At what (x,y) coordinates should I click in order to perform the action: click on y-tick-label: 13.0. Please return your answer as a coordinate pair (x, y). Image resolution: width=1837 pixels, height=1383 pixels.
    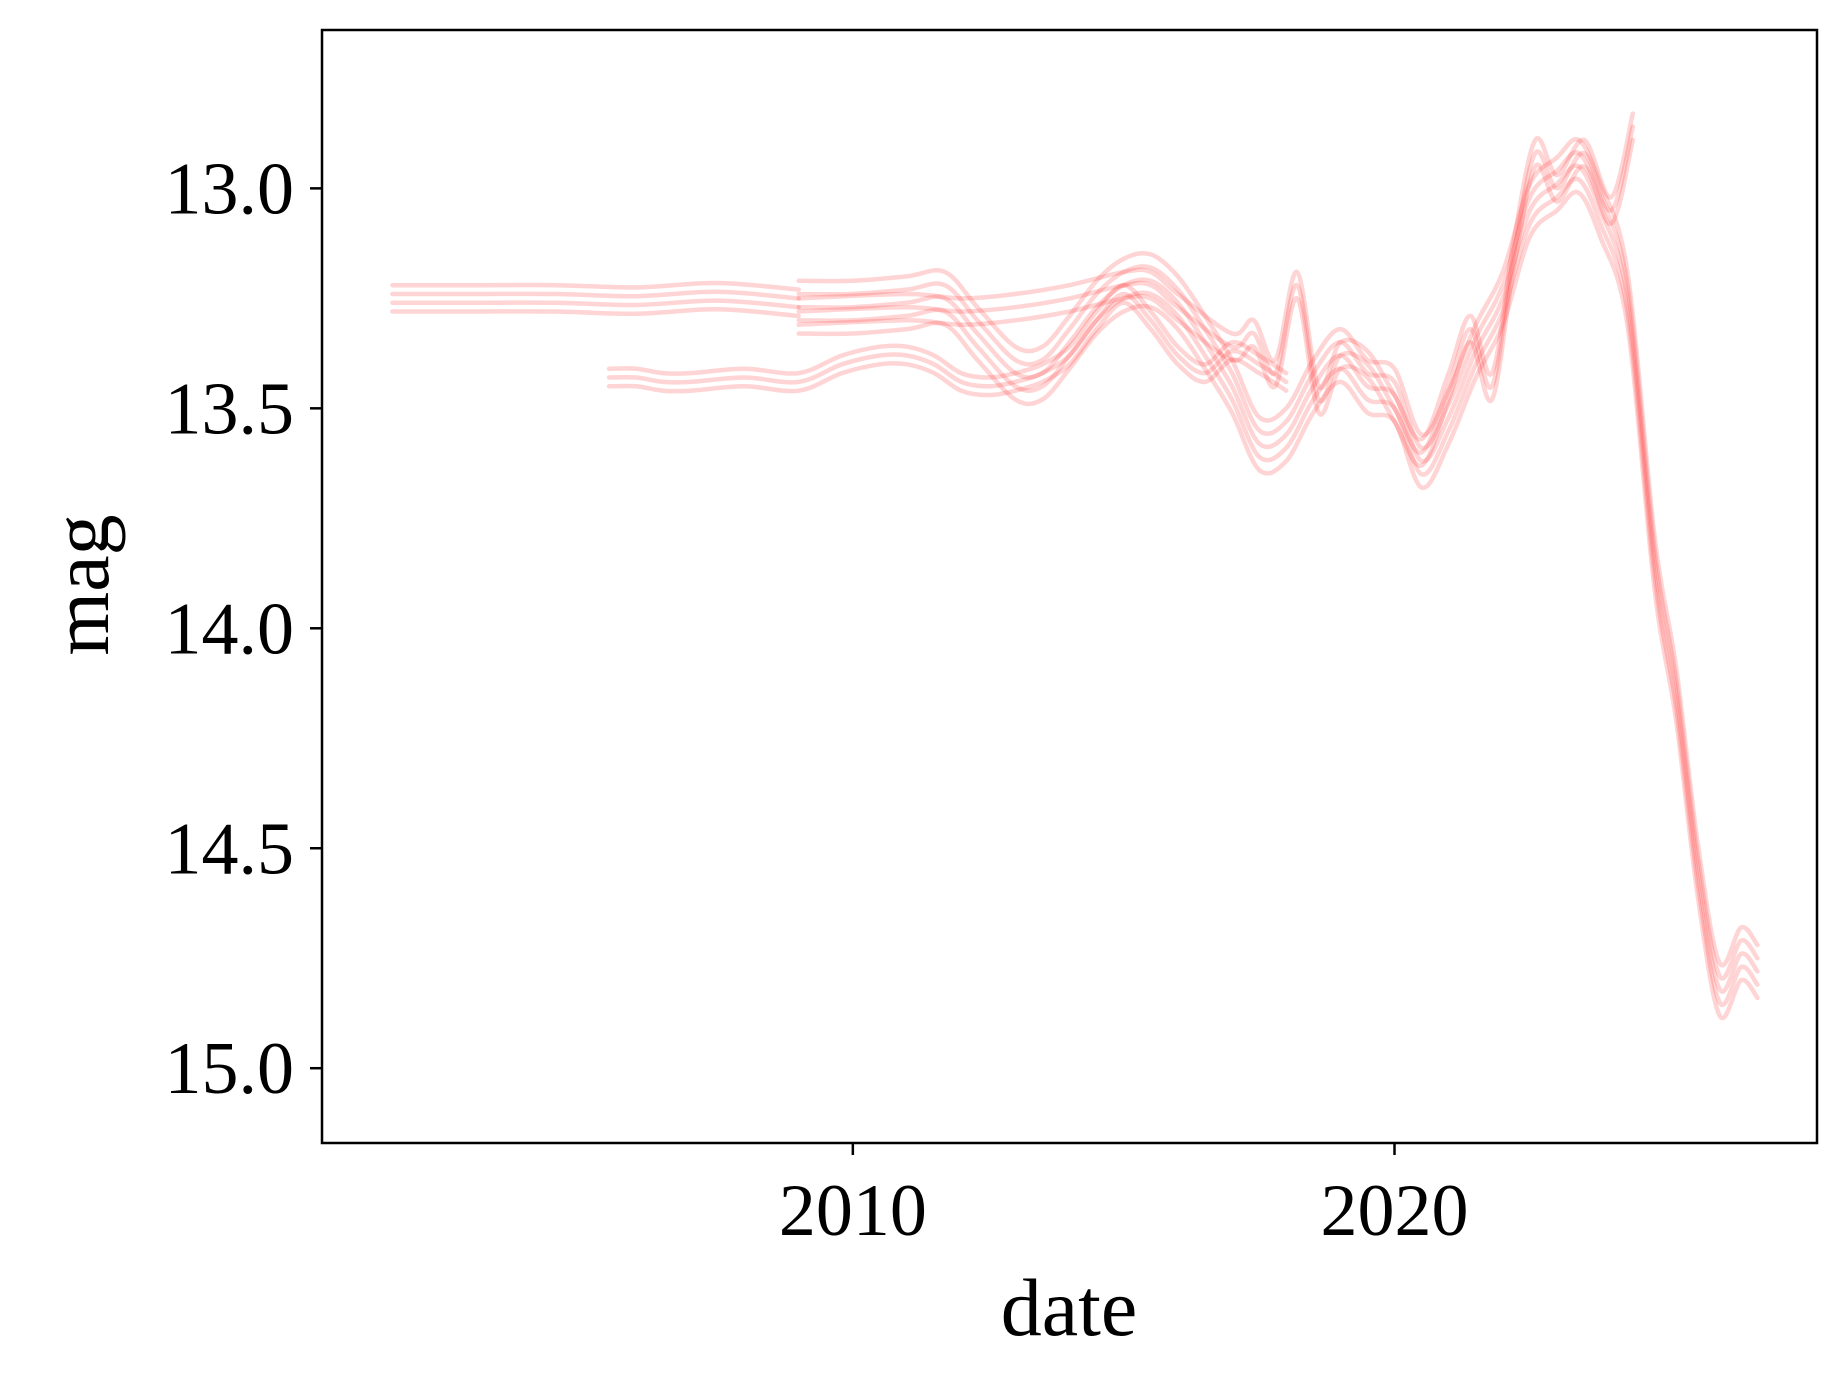
    Looking at the image, I should click on (230, 189).